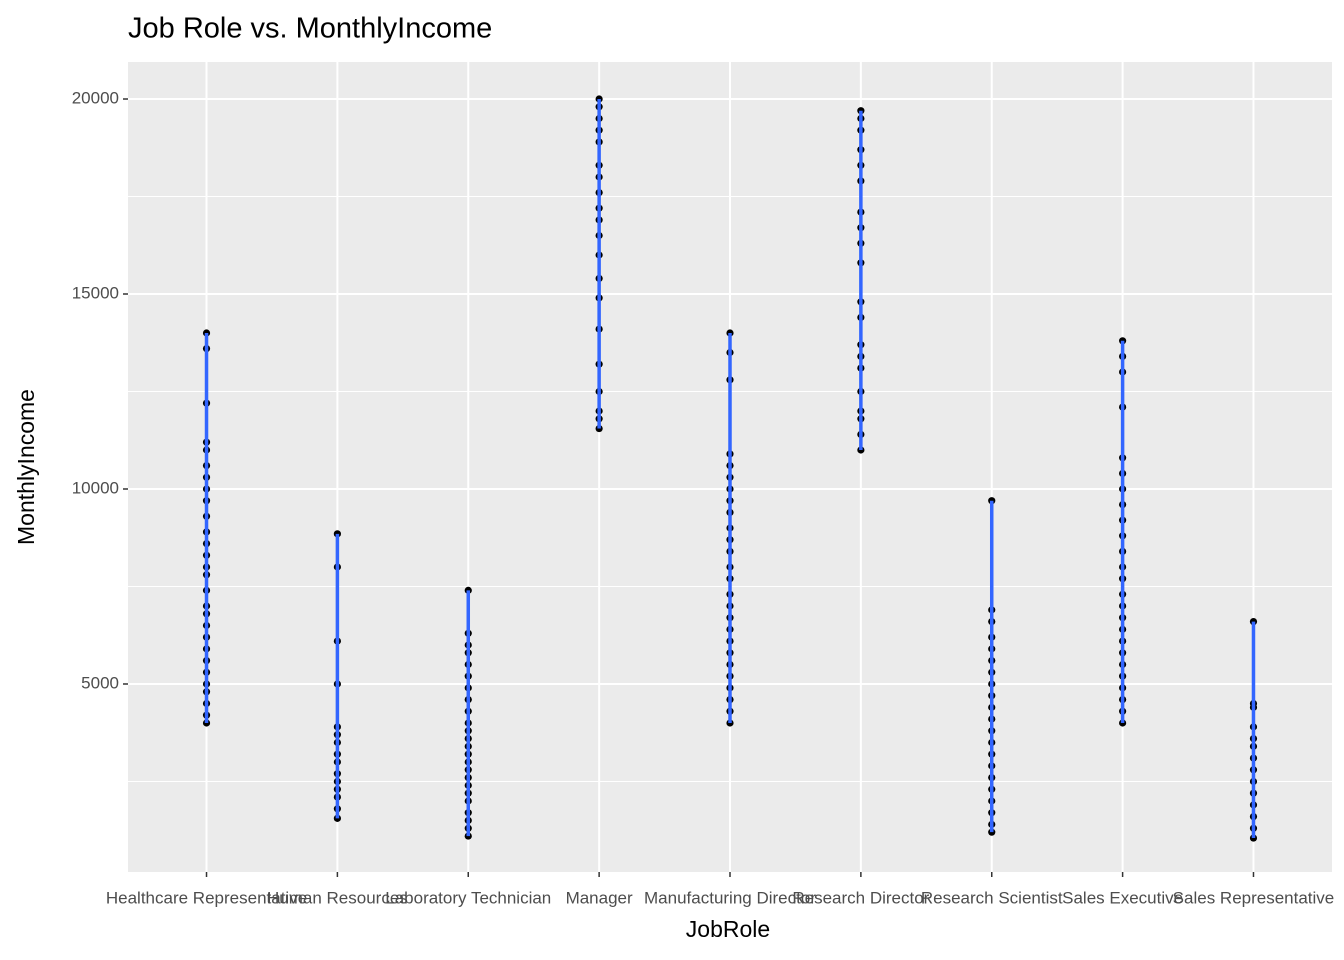 Image resolution: width=1344 pixels, height=960 pixels. Describe the element at coordinates (1122, 897) in the screenshot. I see `x-tick-label: Sales Executive` at that location.